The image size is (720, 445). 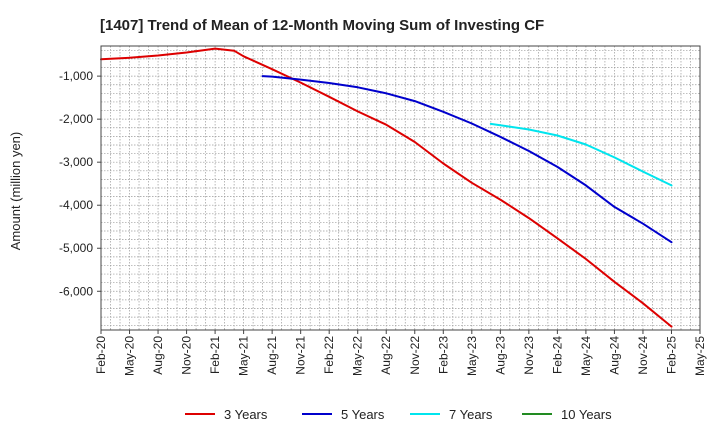 I want to click on x-tick-label: Aug-24, so click(x=614, y=355).